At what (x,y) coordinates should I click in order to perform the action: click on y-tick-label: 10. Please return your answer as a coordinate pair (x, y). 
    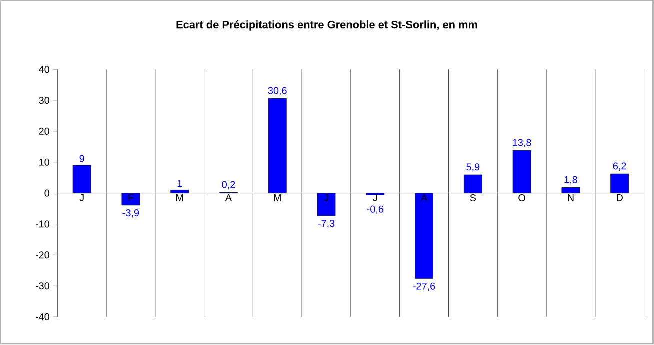
    Looking at the image, I should click on (45, 162).